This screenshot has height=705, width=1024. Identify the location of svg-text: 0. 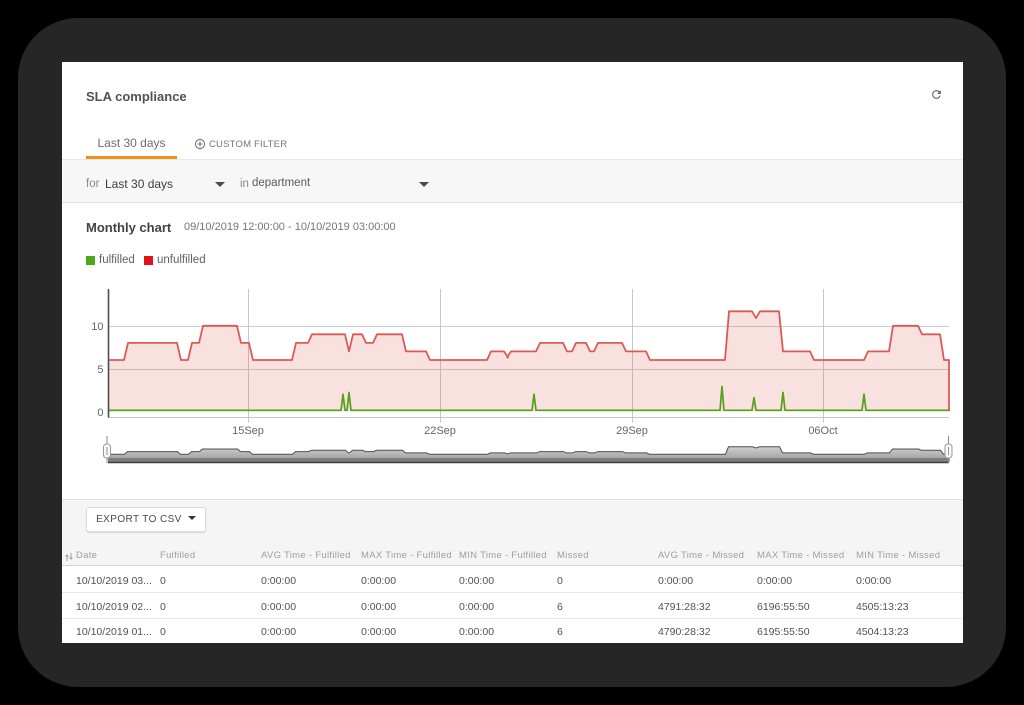
(100, 413).